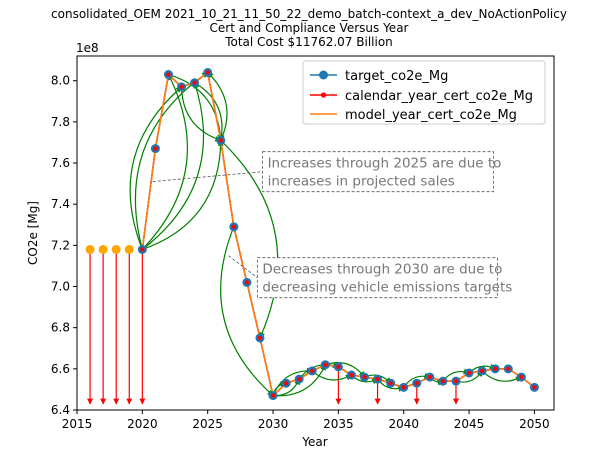 The height and width of the screenshot is (461, 614). What do you see at coordinates (323, 75) in the screenshot?
I see `legend-marker-target` at bounding box center [323, 75].